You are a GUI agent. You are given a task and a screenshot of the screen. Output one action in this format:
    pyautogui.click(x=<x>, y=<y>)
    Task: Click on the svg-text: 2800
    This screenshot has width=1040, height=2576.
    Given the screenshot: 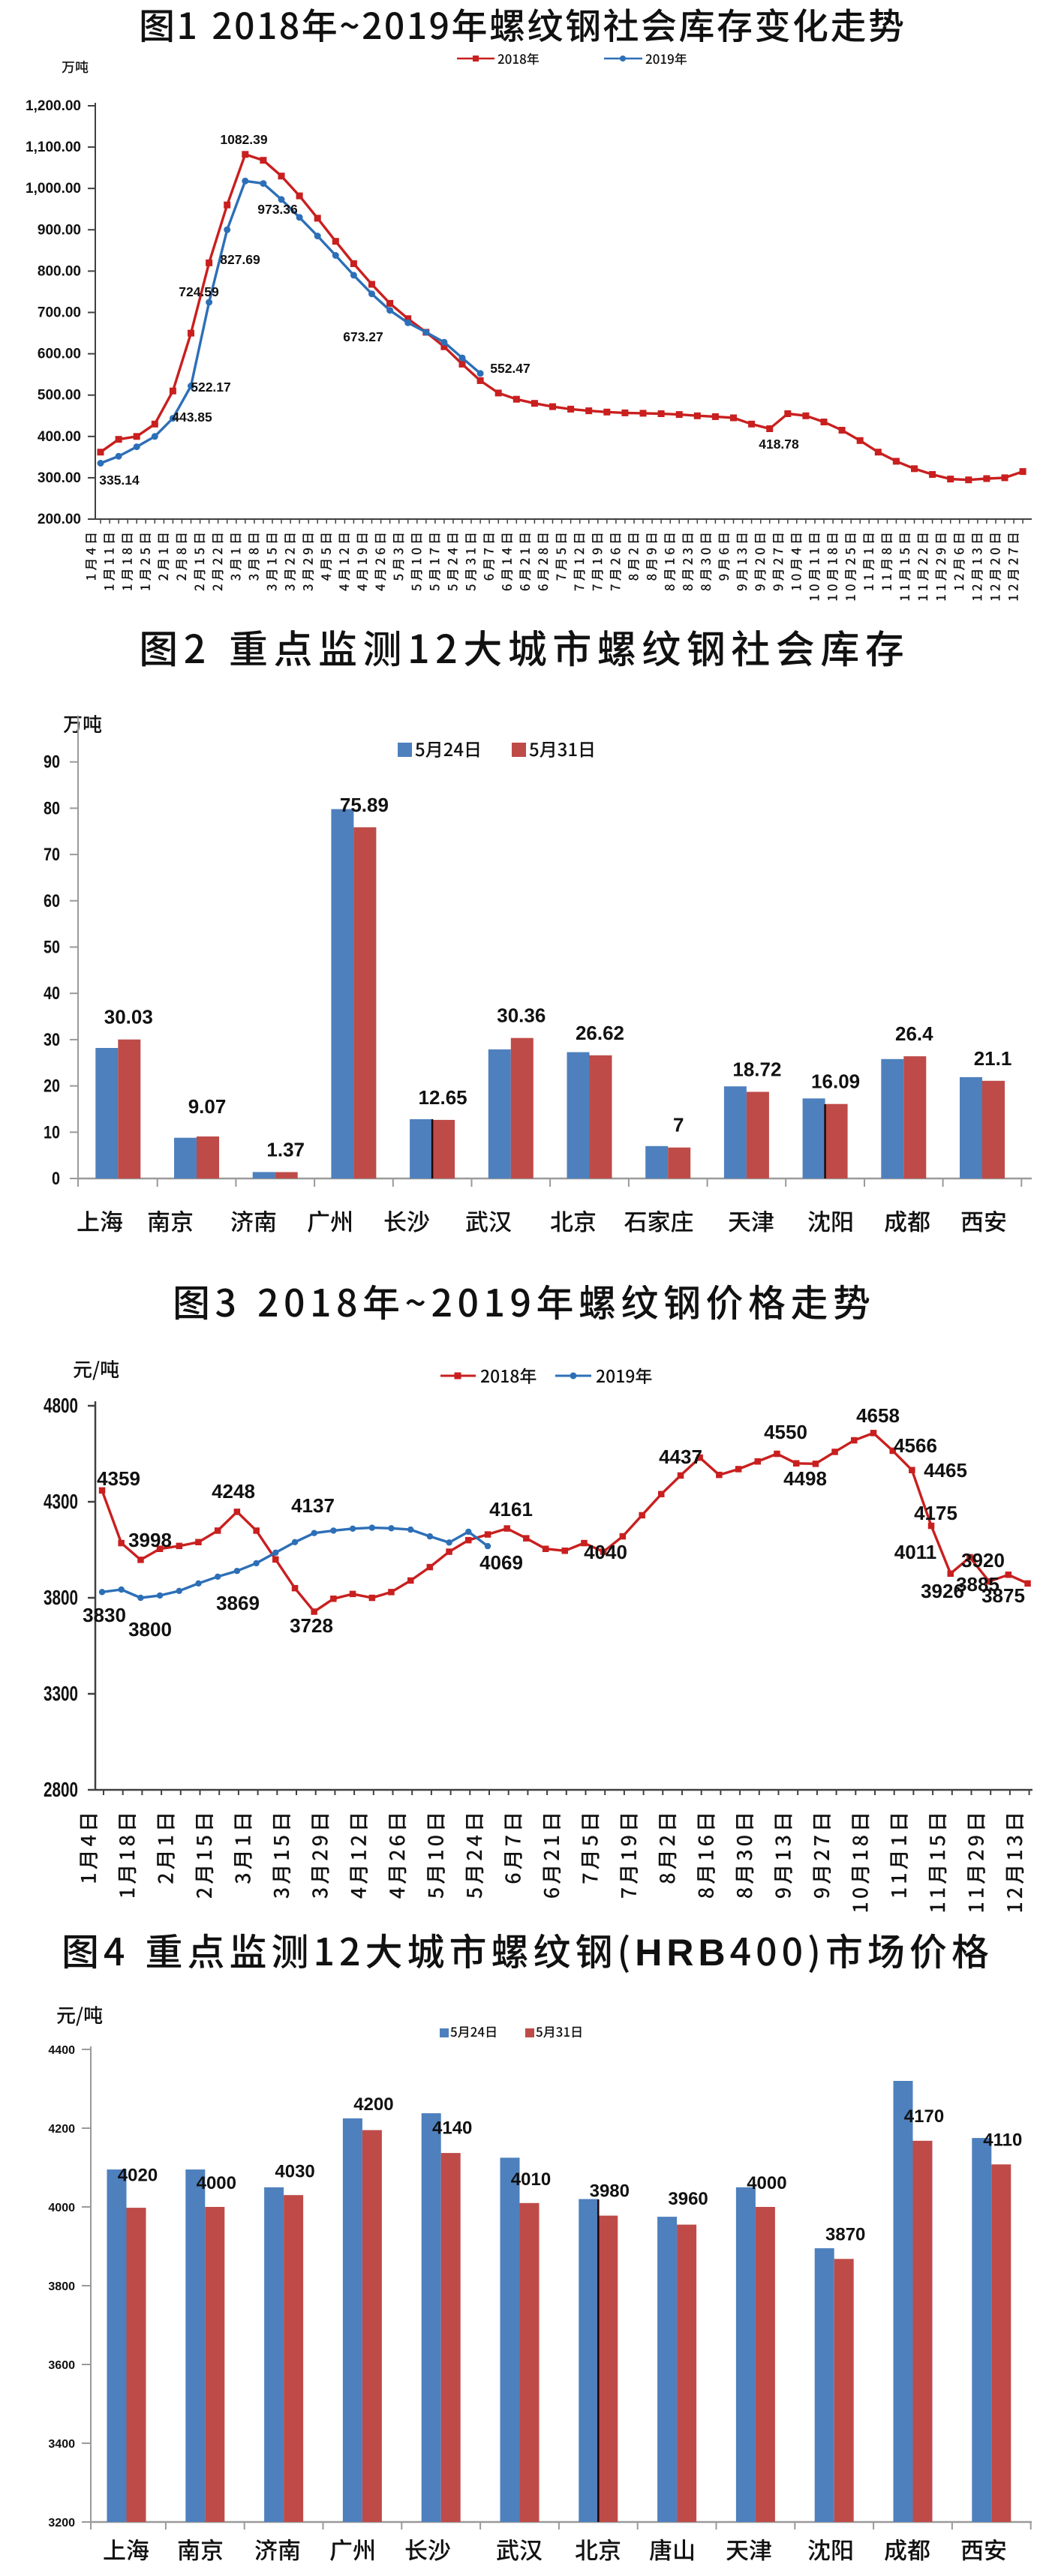 What is the action you would take?
    pyautogui.click(x=61, y=1789)
    